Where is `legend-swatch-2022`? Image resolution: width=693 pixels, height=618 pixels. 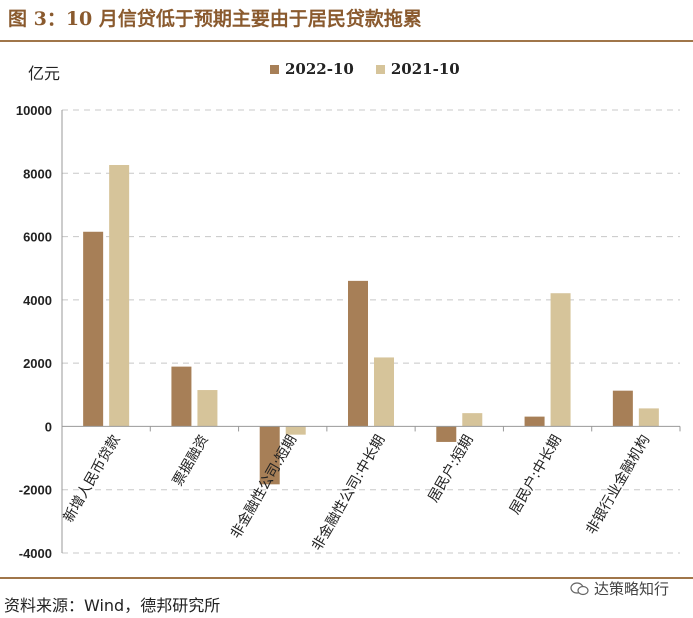
legend-swatch-2022 is located at coordinates (274, 69).